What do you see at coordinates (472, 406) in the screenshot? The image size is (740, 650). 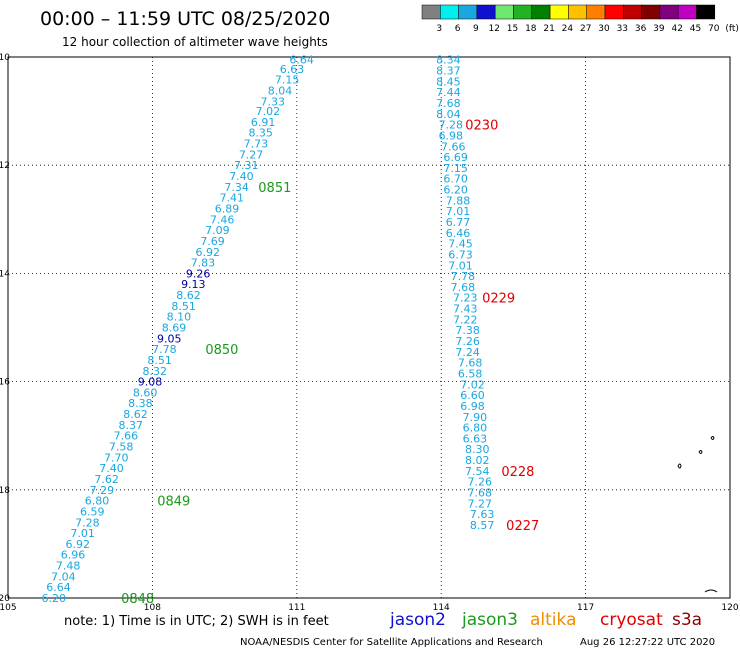 I see `wave-height-value: 6.98` at bounding box center [472, 406].